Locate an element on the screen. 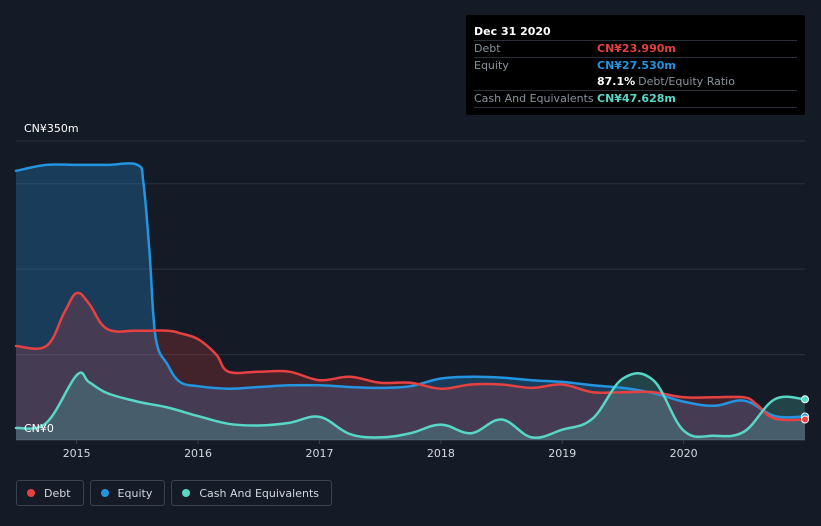  endpoint-cash-and-equivalents is located at coordinates (805, 399).